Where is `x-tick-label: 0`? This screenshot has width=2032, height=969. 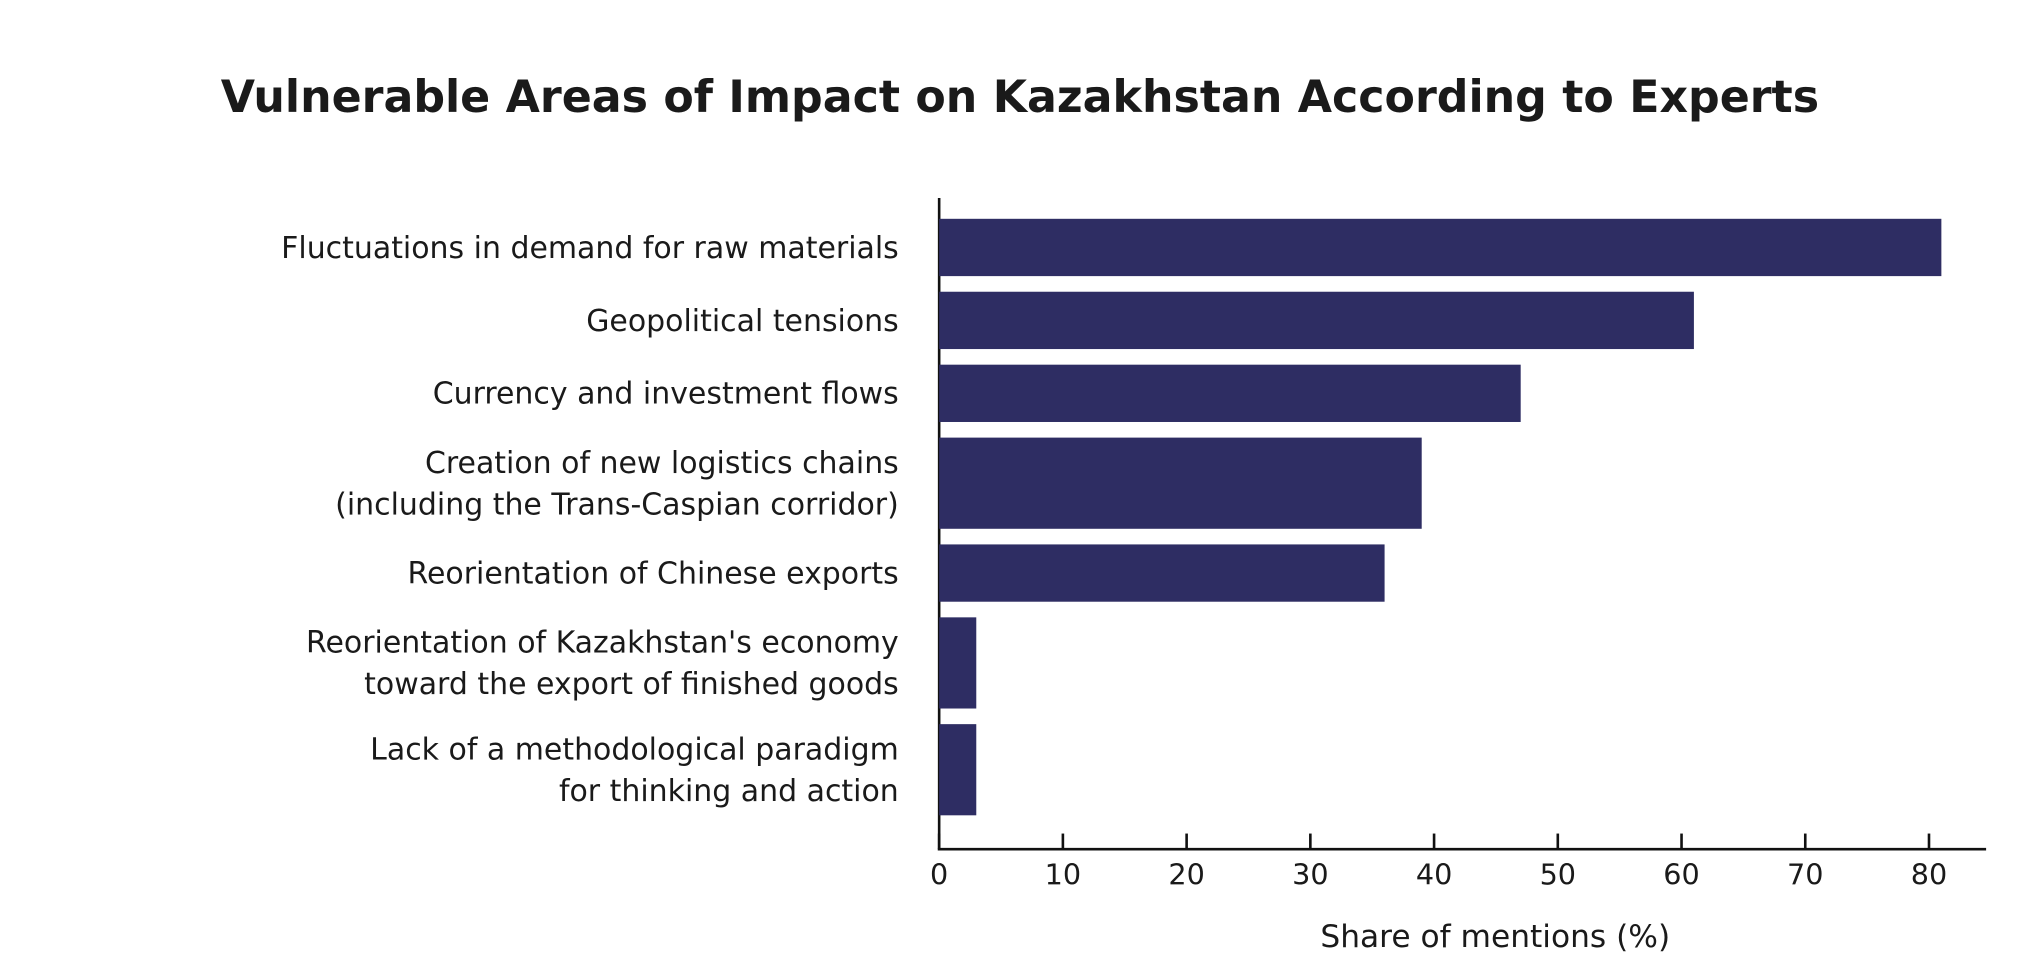 x-tick-label: 0 is located at coordinates (939, 874).